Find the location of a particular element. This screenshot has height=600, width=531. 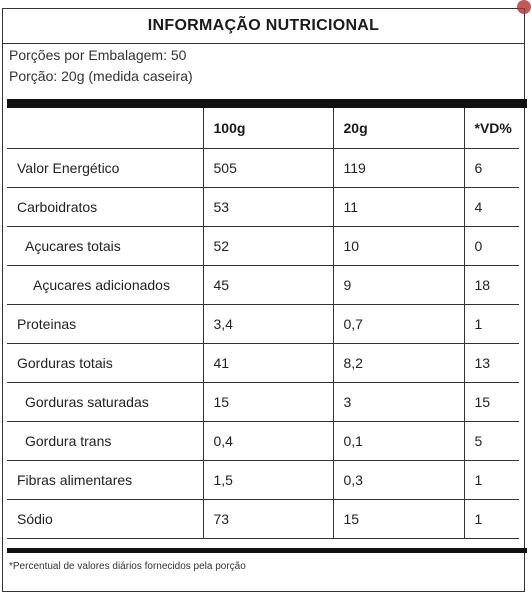

table-header-row: 100g 20g *VD% is located at coordinates (263, 128).